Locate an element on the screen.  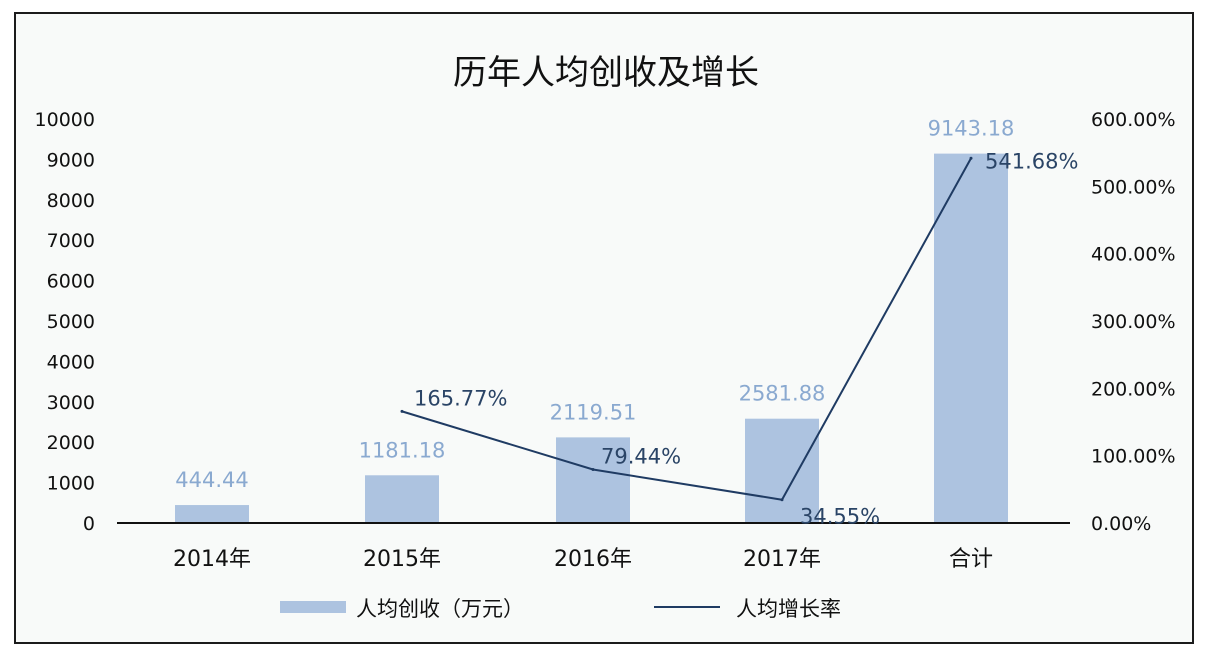
line-value-label: 79.44% is located at coordinates (641, 457).